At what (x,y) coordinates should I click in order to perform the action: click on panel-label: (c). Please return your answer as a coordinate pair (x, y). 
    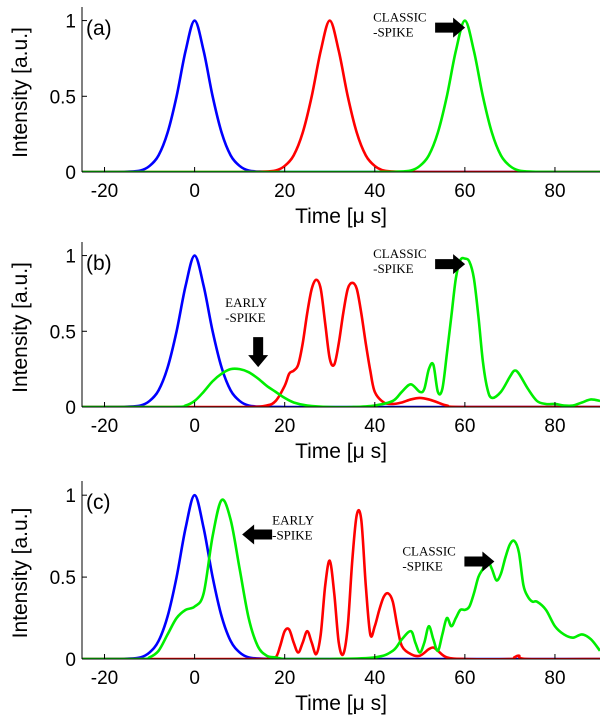
    Looking at the image, I should click on (98, 502).